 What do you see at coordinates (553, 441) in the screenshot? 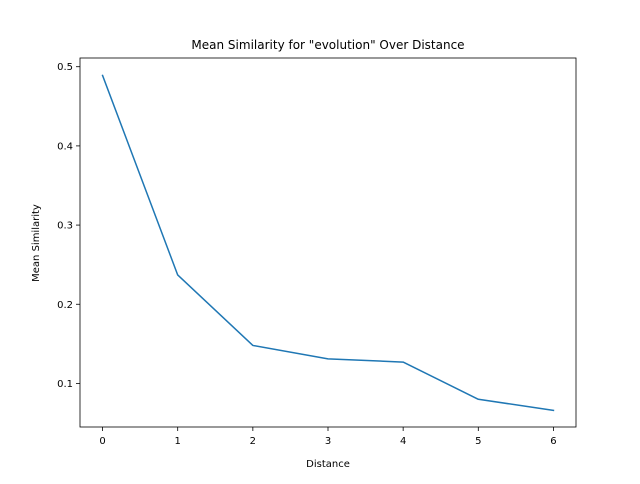
I see `x-tick-label: 6` at bounding box center [553, 441].